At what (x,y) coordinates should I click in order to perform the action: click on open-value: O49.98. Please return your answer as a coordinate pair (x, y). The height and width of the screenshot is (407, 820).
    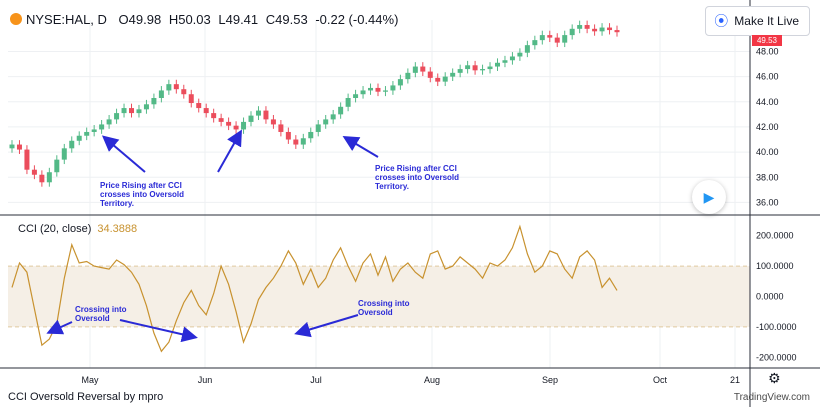
    Looking at the image, I should click on (140, 19).